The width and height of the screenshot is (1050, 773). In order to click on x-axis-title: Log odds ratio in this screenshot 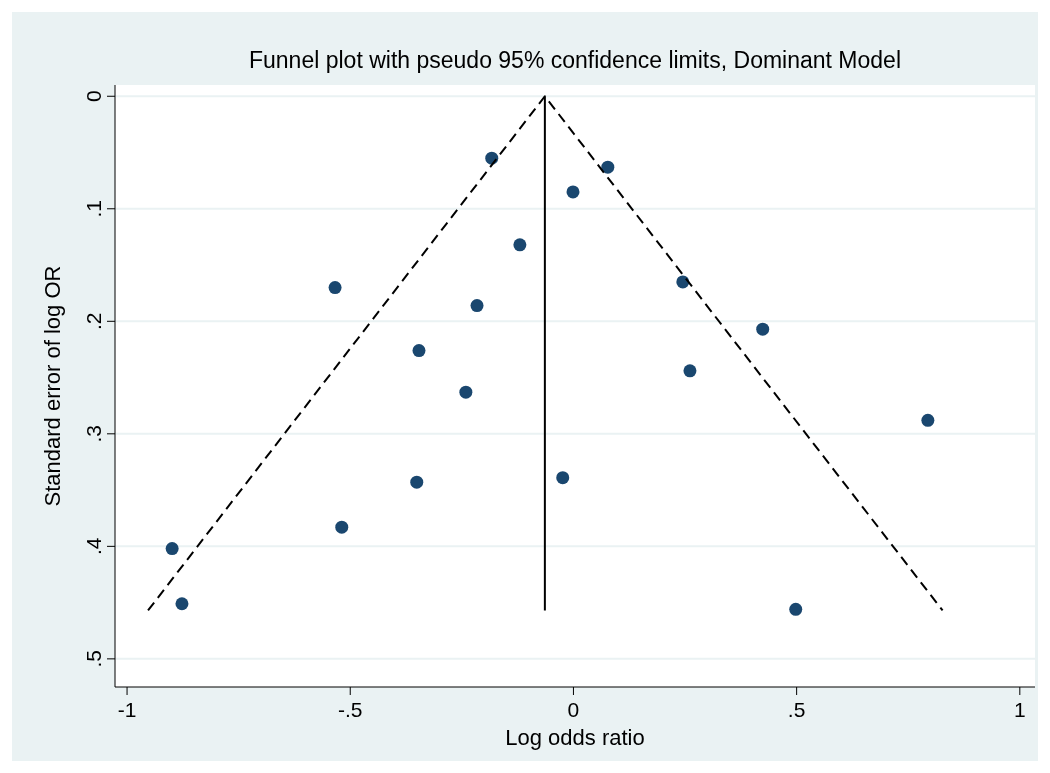, I will do `click(575, 737)`.